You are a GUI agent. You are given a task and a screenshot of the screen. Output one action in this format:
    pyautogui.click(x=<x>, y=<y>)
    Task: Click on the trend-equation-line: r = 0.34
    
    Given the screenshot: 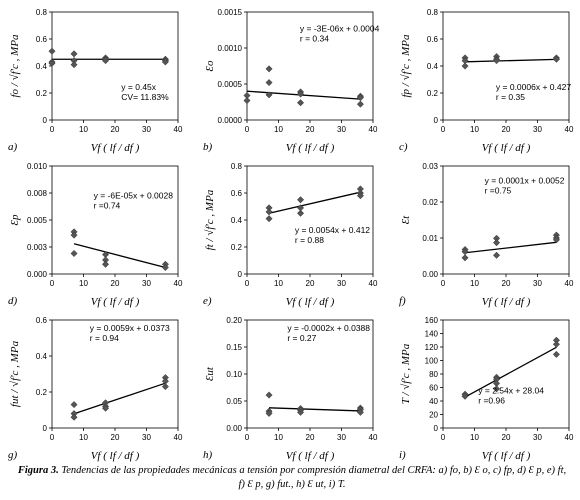 What is the action you would take?
    pyautogui.click(x=314, y=38)
    